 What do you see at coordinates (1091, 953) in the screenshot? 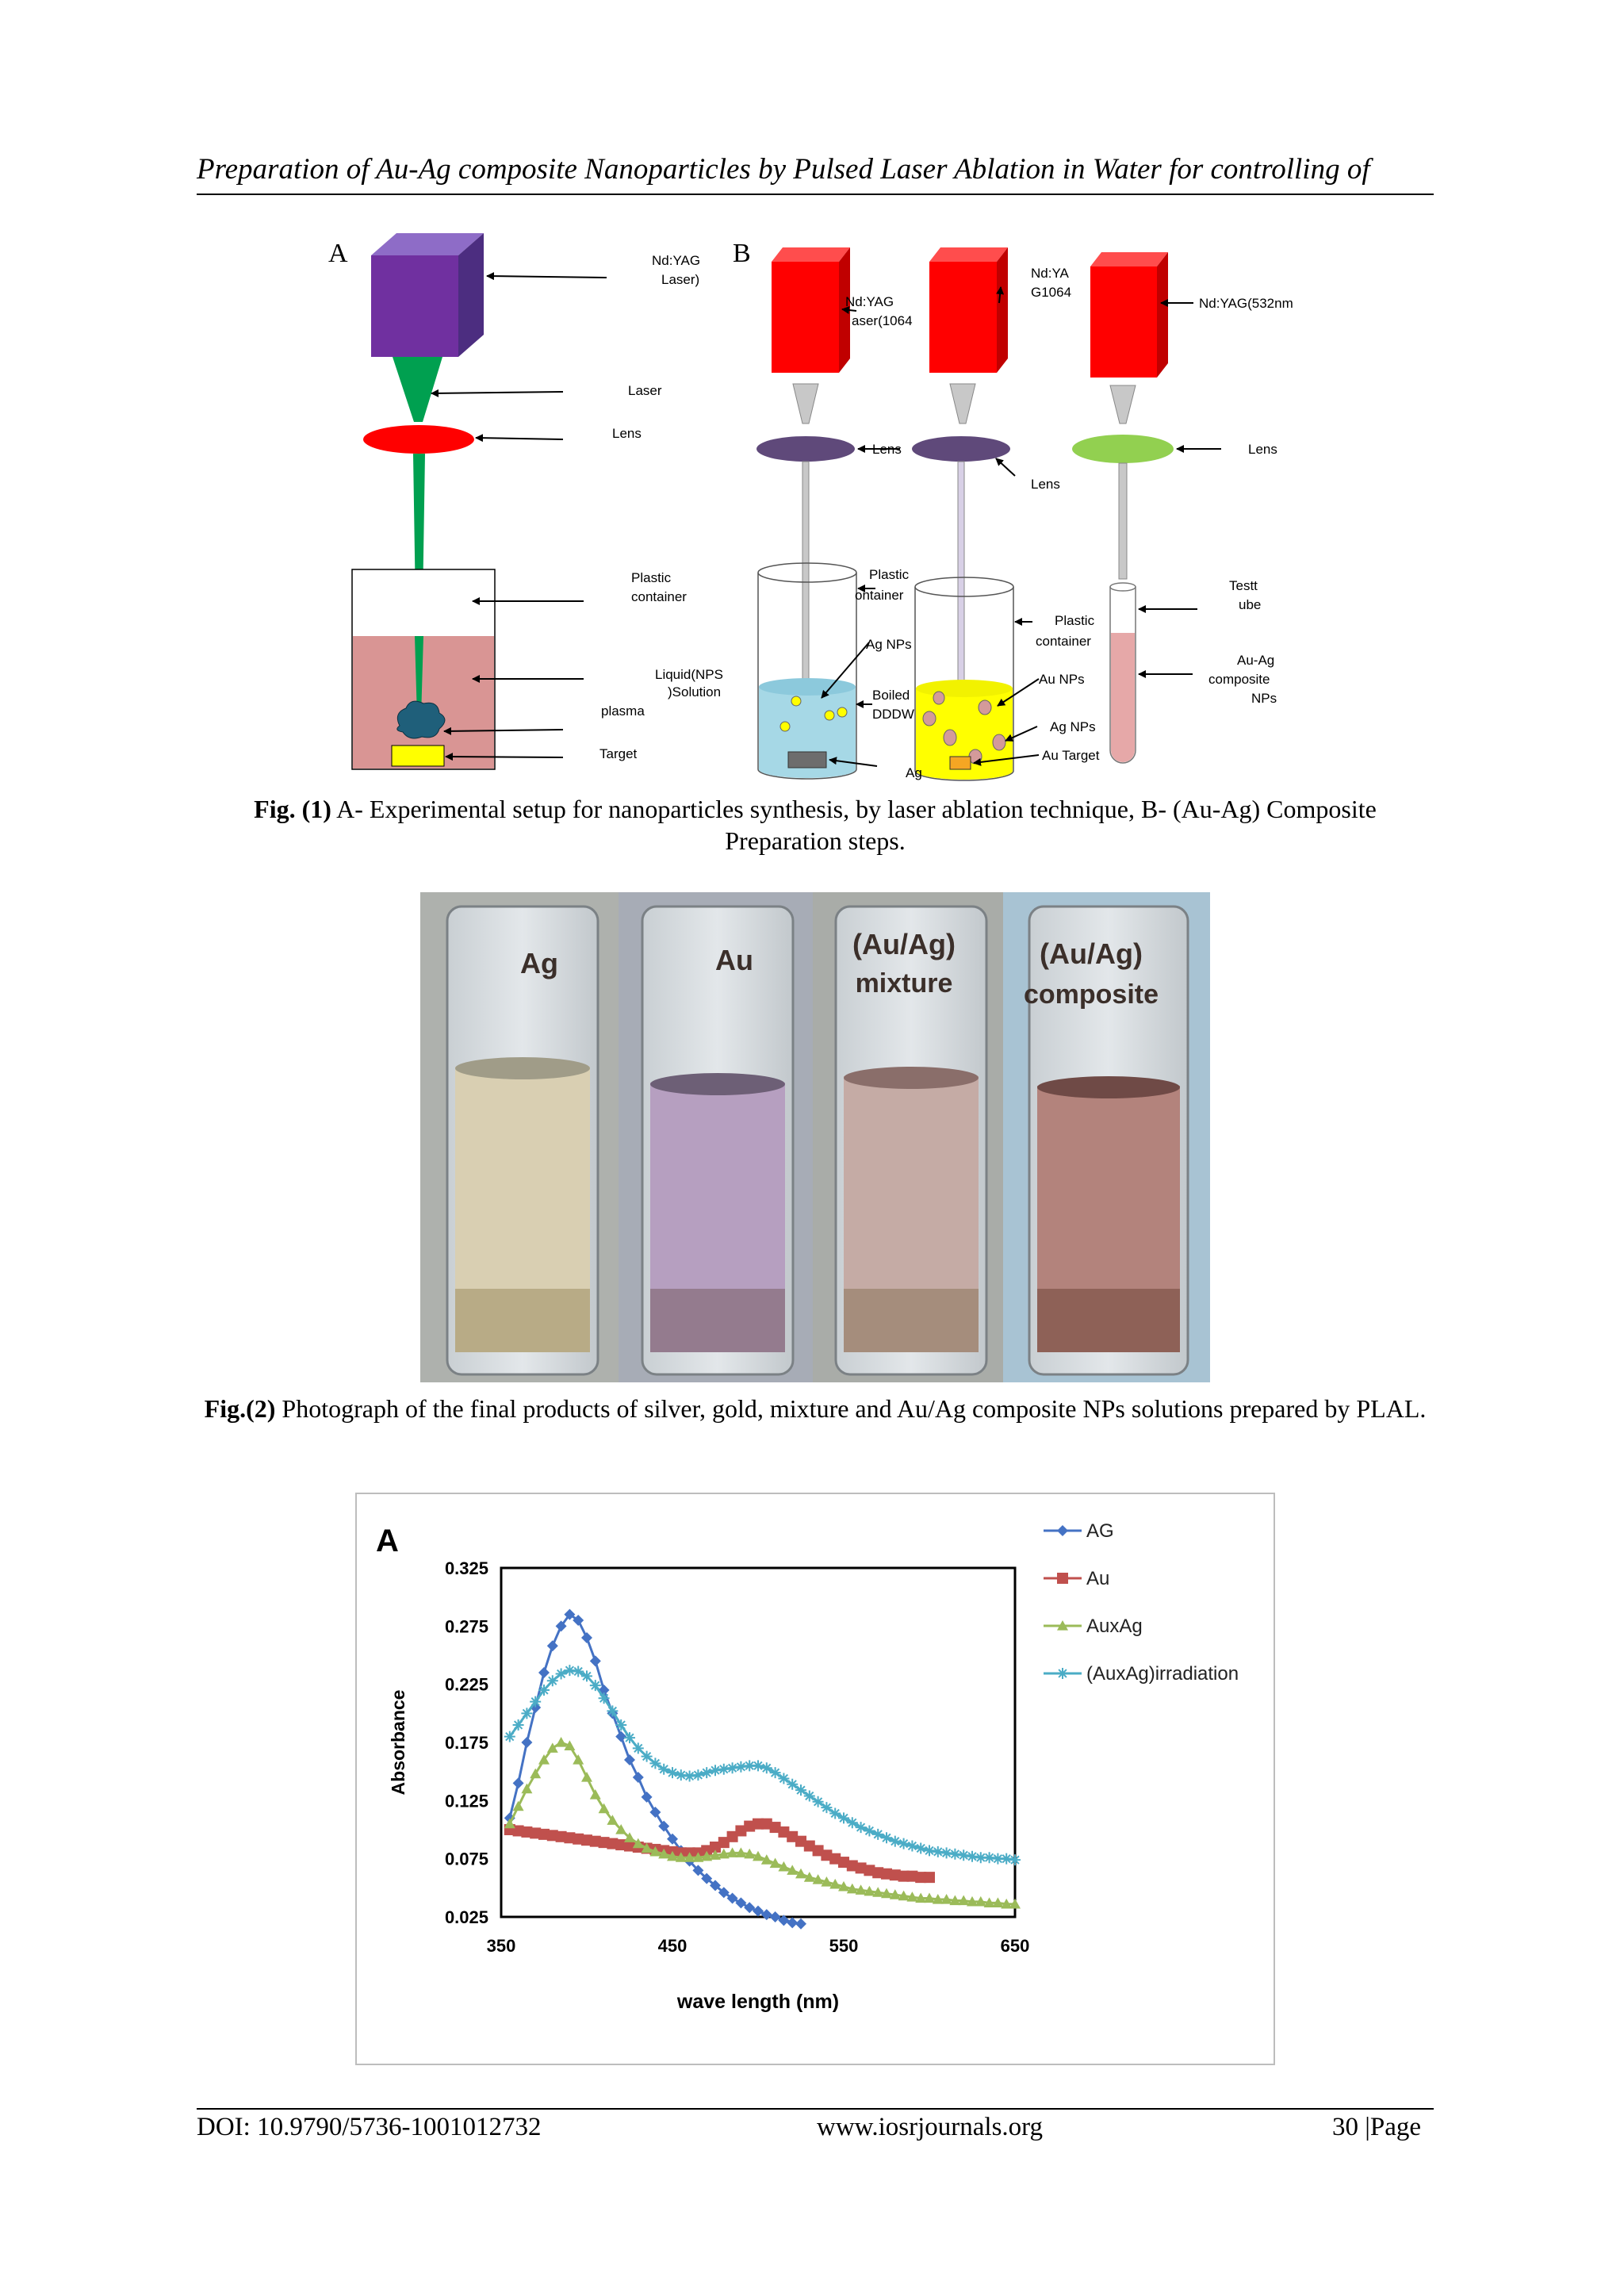
I see `vial-label-composite-1: (Au/Ag)` at bounding box center [1091, 953].